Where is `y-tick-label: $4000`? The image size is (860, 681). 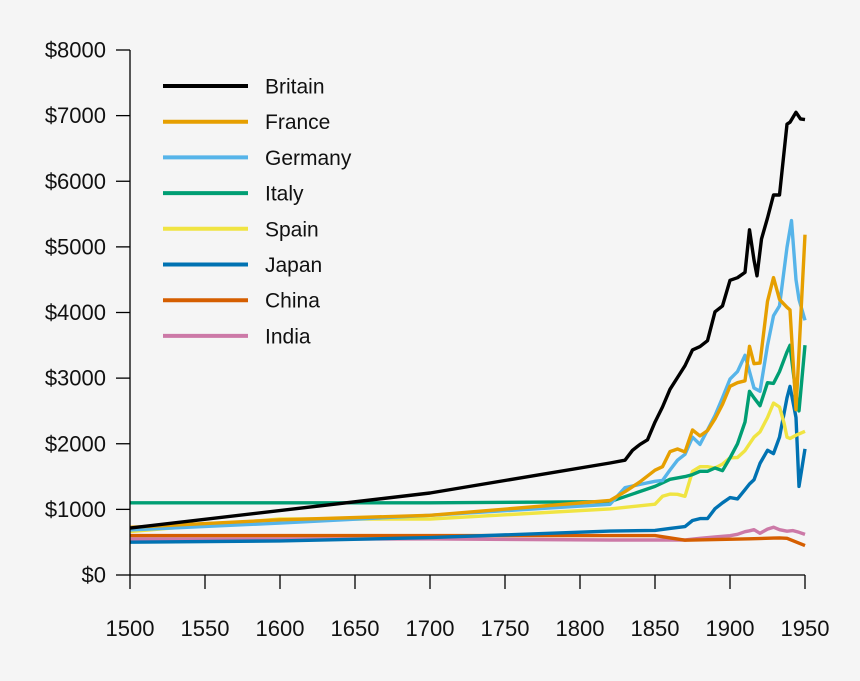 y-tick-label: $4000 is located at coordinates (75, 312).